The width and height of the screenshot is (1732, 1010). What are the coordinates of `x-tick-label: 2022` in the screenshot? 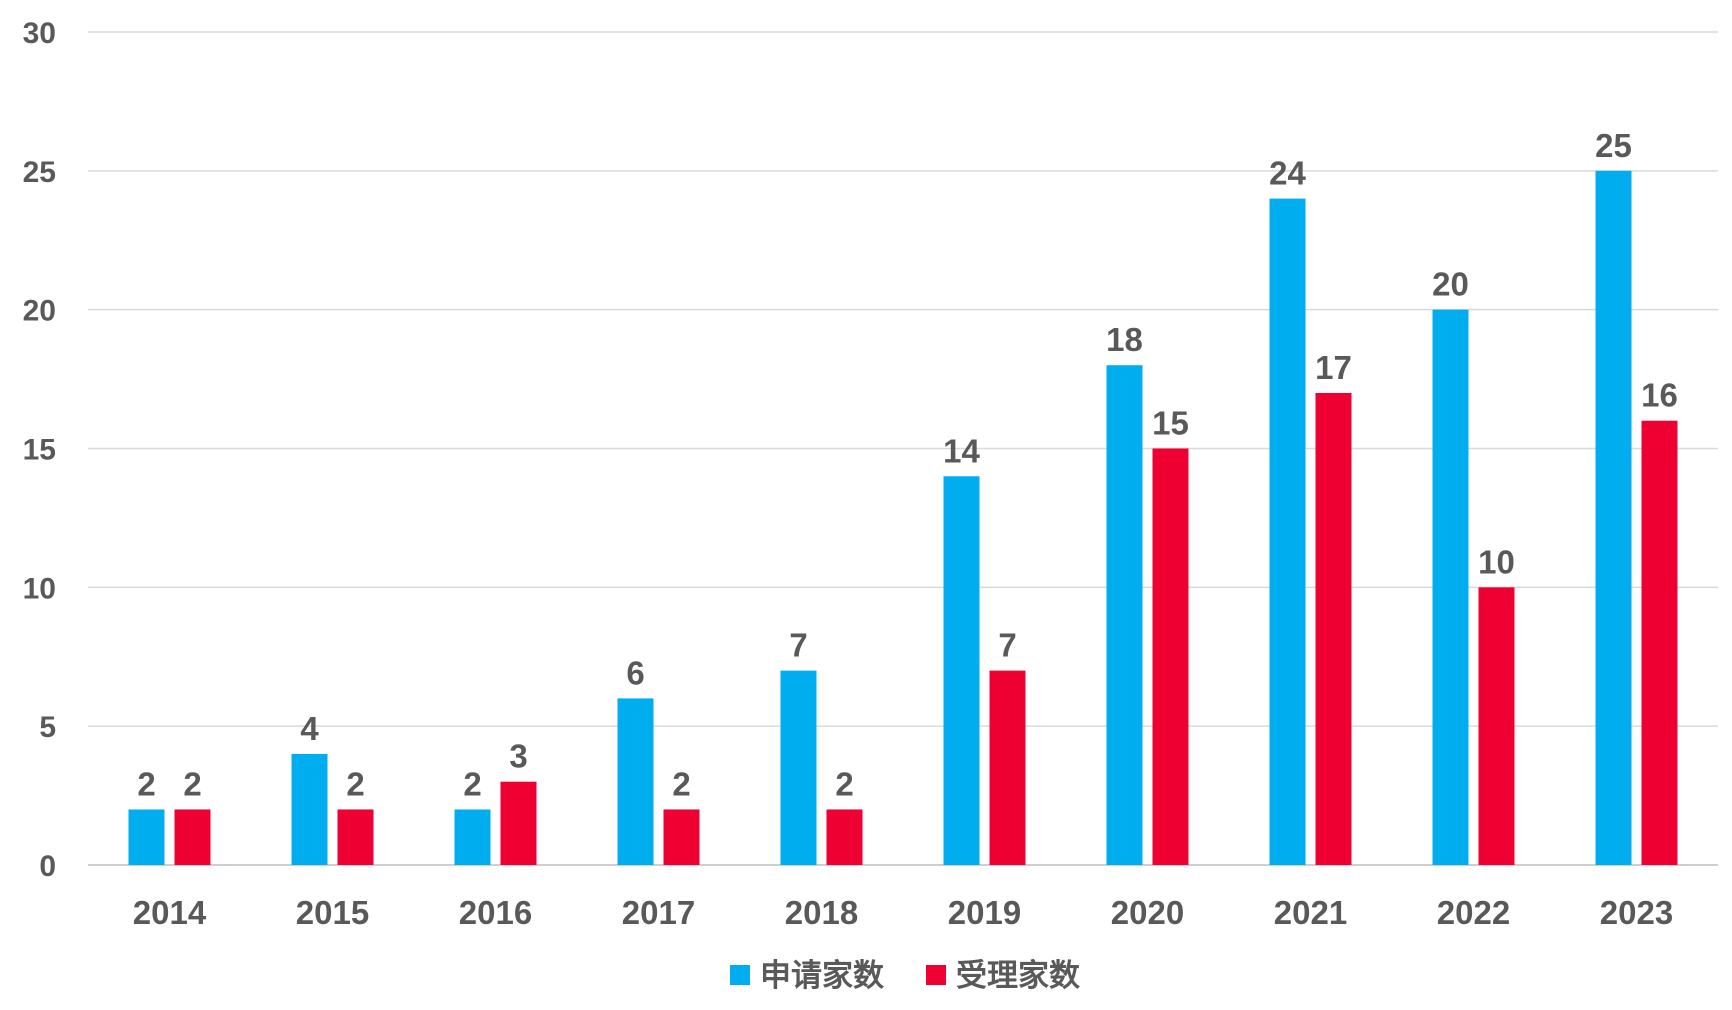 It's located at (1473, 912).